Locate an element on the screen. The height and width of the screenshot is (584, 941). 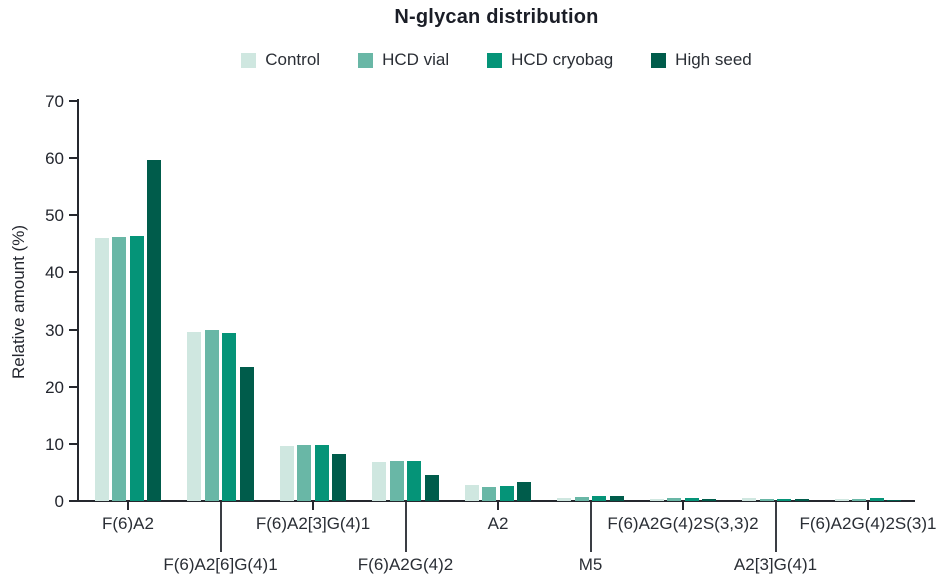
bar-hcd-vial-m5 is located at coordinates (582, 499).